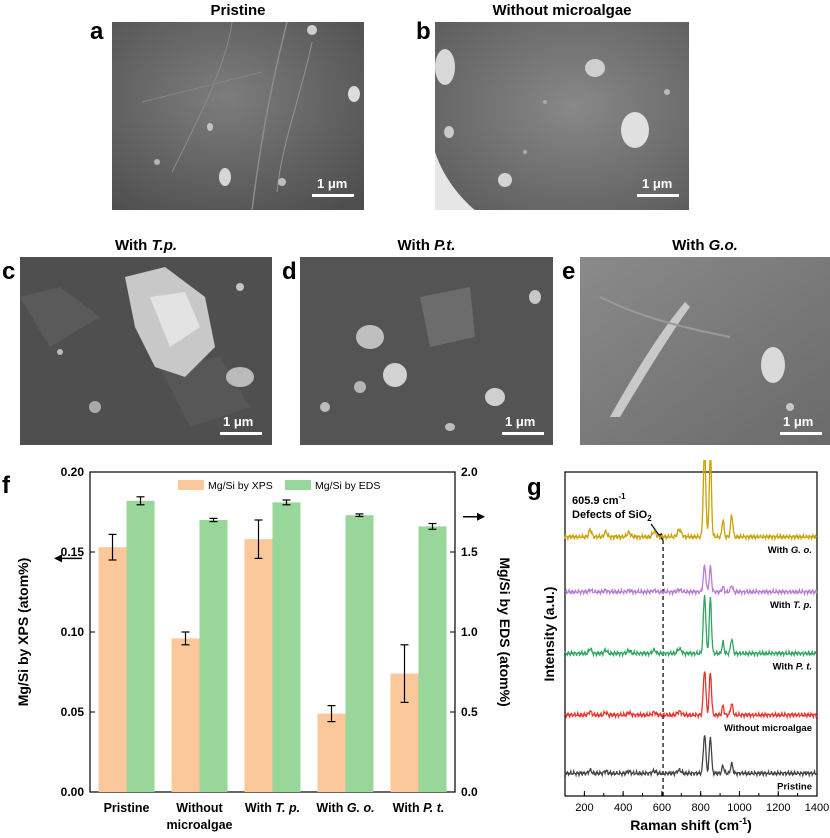  Describe the element at coordinates (146, 245) in the screenshot. I see `sem-title-with-tp: With T.p.` at that location.